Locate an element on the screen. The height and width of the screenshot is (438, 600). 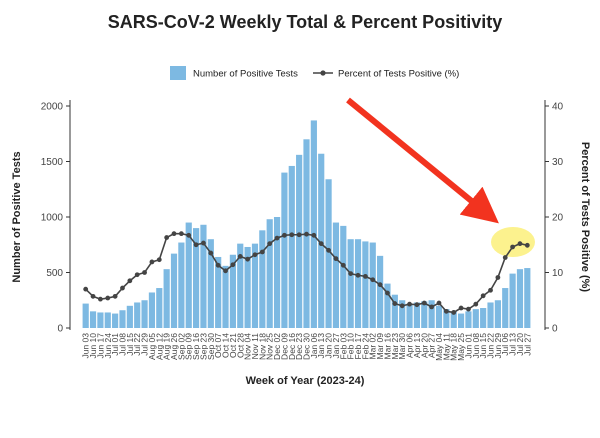
x-tick-label: Jun 10 is located at coordinates (93, 346).